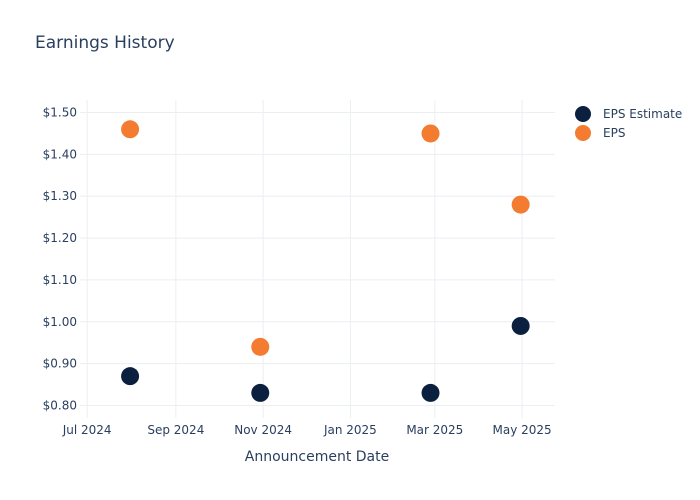 This screenshot has width=700, height=500. What do you see at coordinates (350, 430) in the screenshot?
I see `x-tick-label: Jan 2025` at bounding box center [350, 430].